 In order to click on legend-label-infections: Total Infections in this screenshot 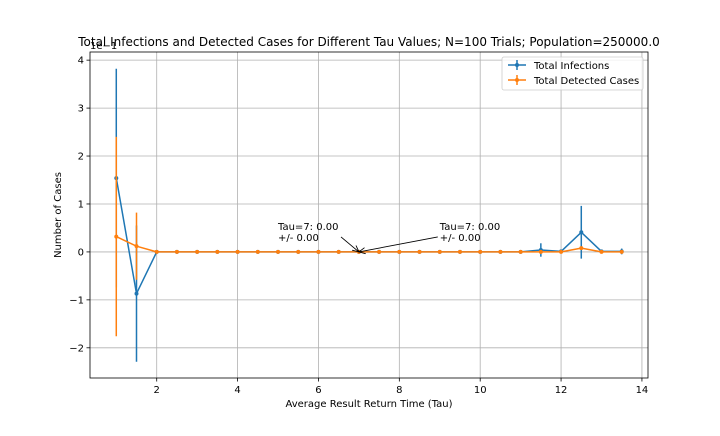, I will do `click(571, 66)`.